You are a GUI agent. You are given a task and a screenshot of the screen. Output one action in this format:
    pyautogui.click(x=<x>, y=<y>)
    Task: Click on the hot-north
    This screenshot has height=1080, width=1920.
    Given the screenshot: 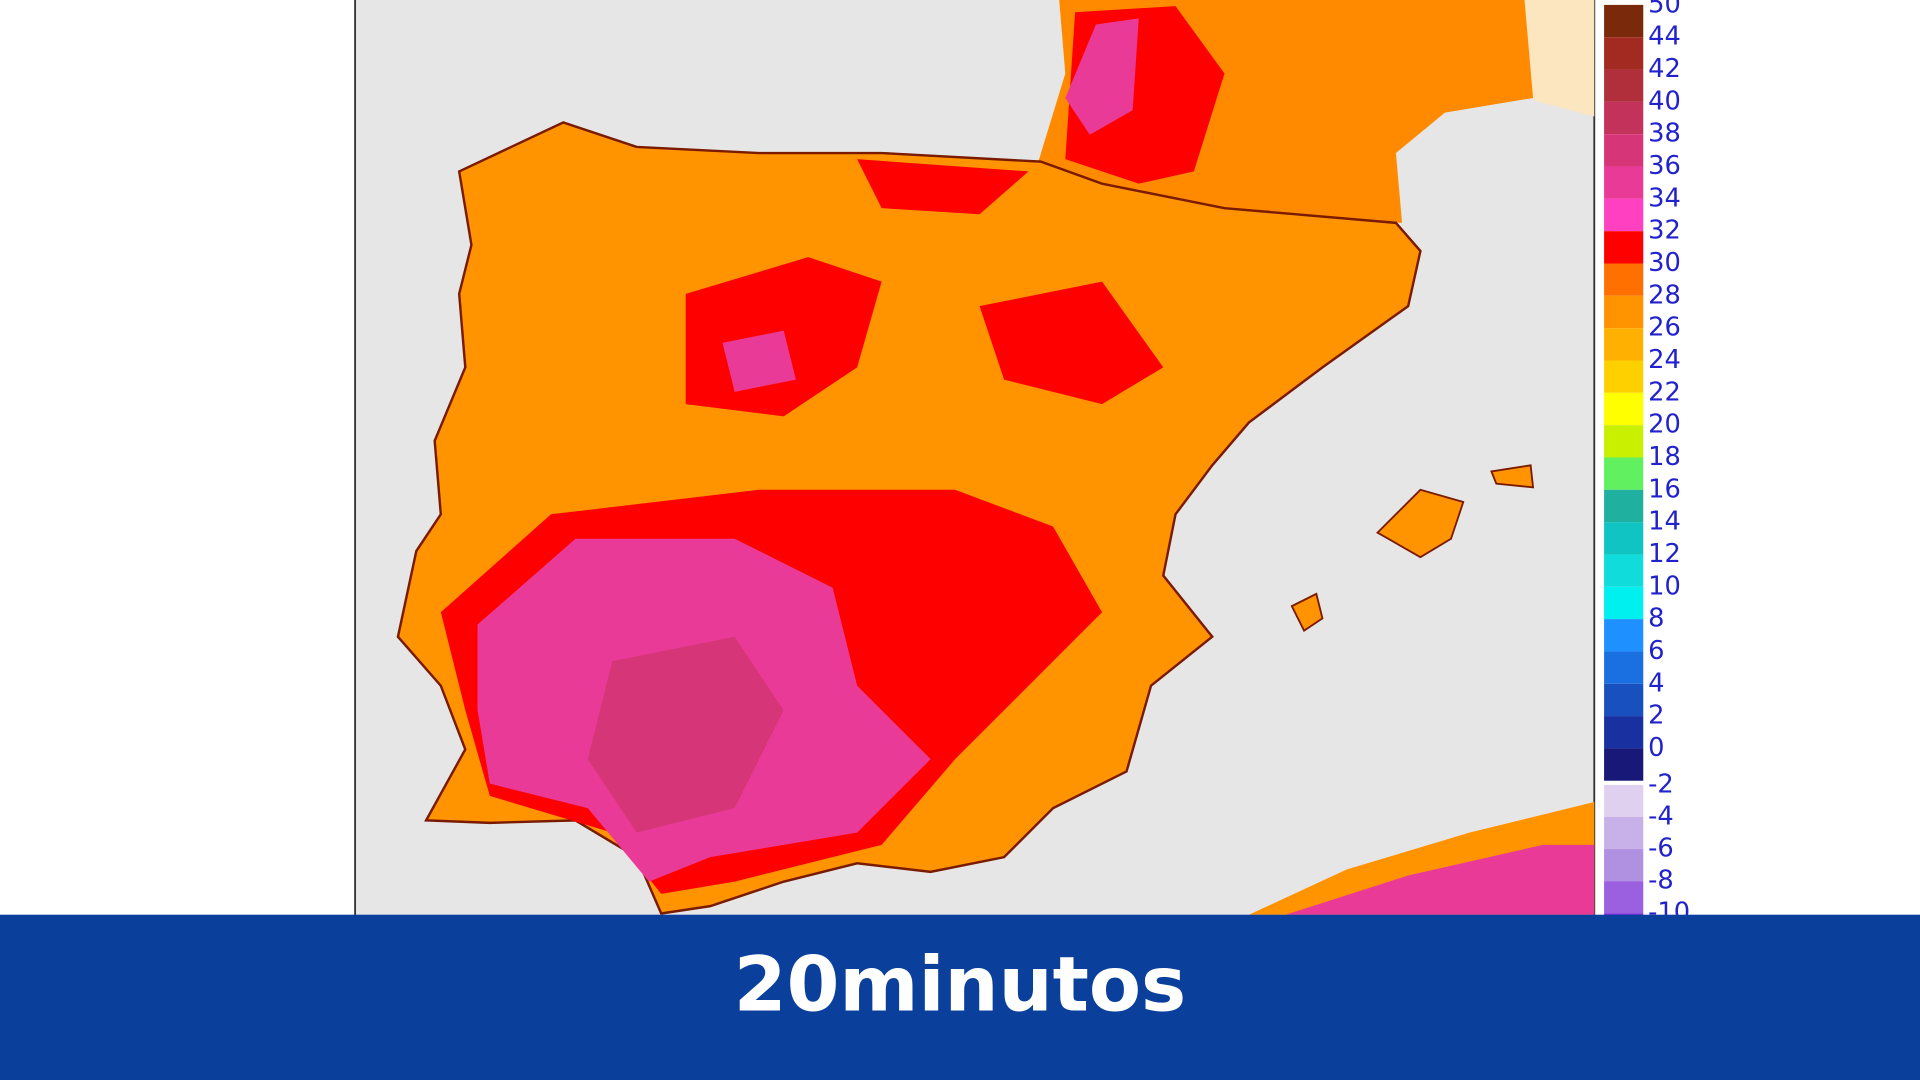 What is the action you would take?
    pyautogui.click(x=924, y=288)
    